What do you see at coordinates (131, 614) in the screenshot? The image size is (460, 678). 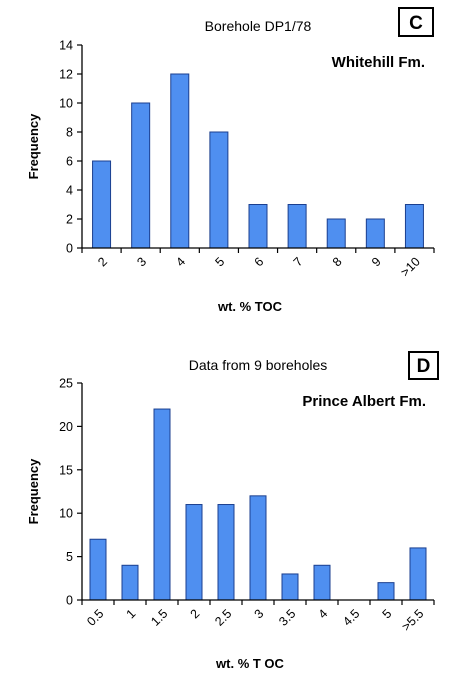 I see `x-tick-label: 1` at bounding box center [131, 614].